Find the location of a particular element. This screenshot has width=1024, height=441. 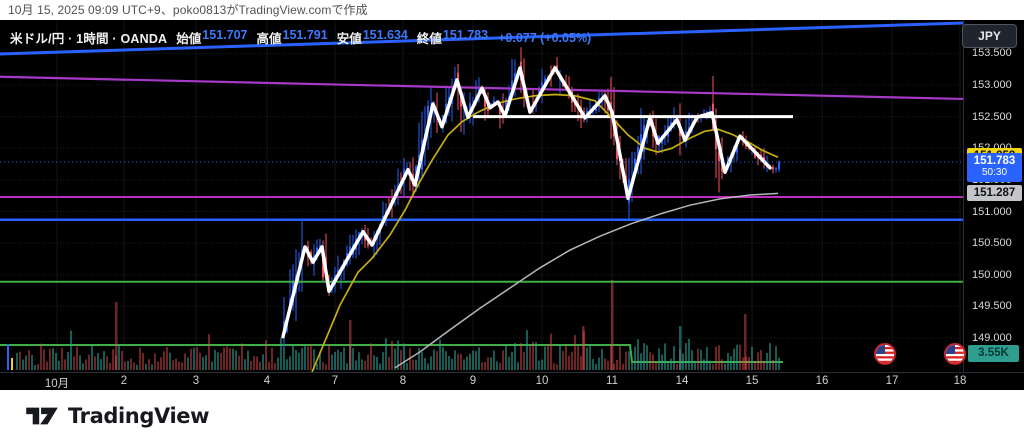

time-axis-label: 10 is located at coordinates (542, 381).